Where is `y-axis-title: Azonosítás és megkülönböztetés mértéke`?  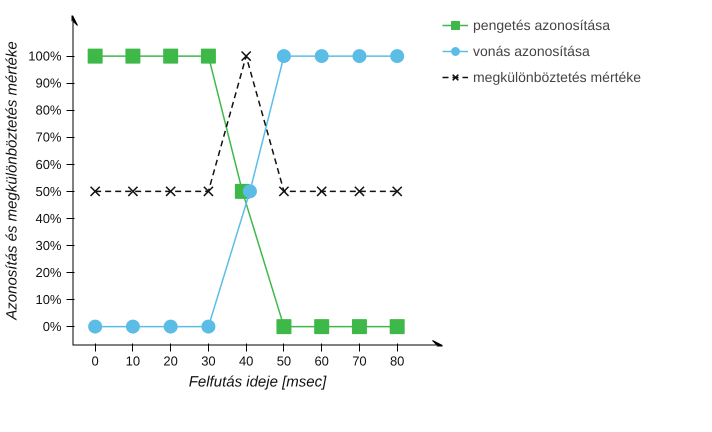
y-axis-title: Azonosítás és megkülönböztetés mértéke is located at coordinates (11, 181).